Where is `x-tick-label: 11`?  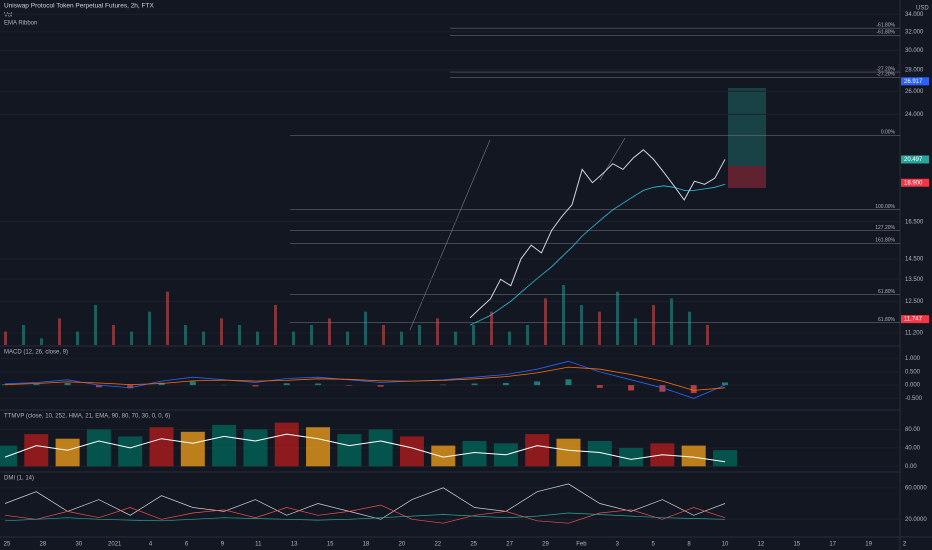 x-tick-label: 11 is located at coordinates (258, 545).